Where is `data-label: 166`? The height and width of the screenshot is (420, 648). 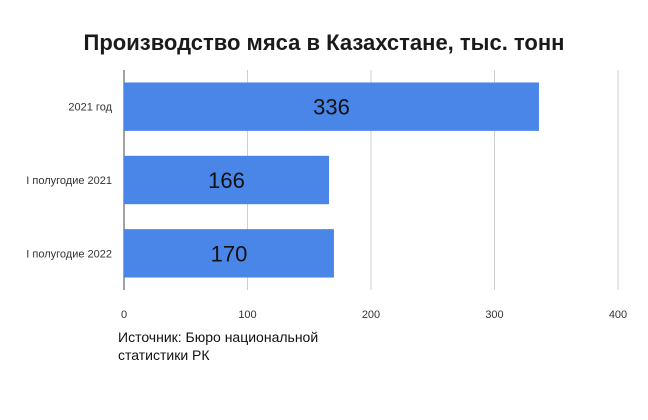 data-label: 166 is located at coordinates (226, 180).